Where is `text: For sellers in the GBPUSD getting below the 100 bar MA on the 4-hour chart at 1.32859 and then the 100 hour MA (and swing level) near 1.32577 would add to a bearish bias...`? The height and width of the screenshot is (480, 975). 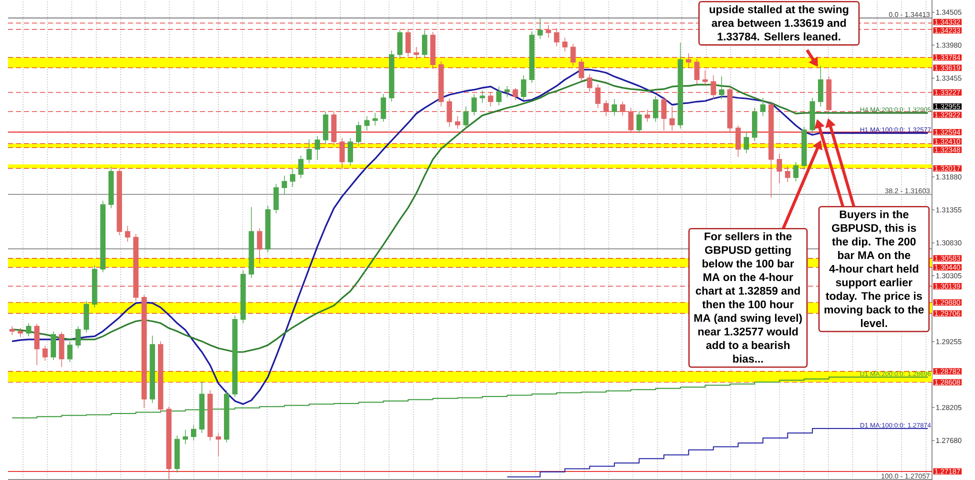
text: For sellers in the GBPUSD getting below the 100 bar MA on the 4-hour chart at 1.32859 and then the 100 hour MA (and swing level) near 1.32577 would add to a bearish bias... is located at coordinates (748, 297).